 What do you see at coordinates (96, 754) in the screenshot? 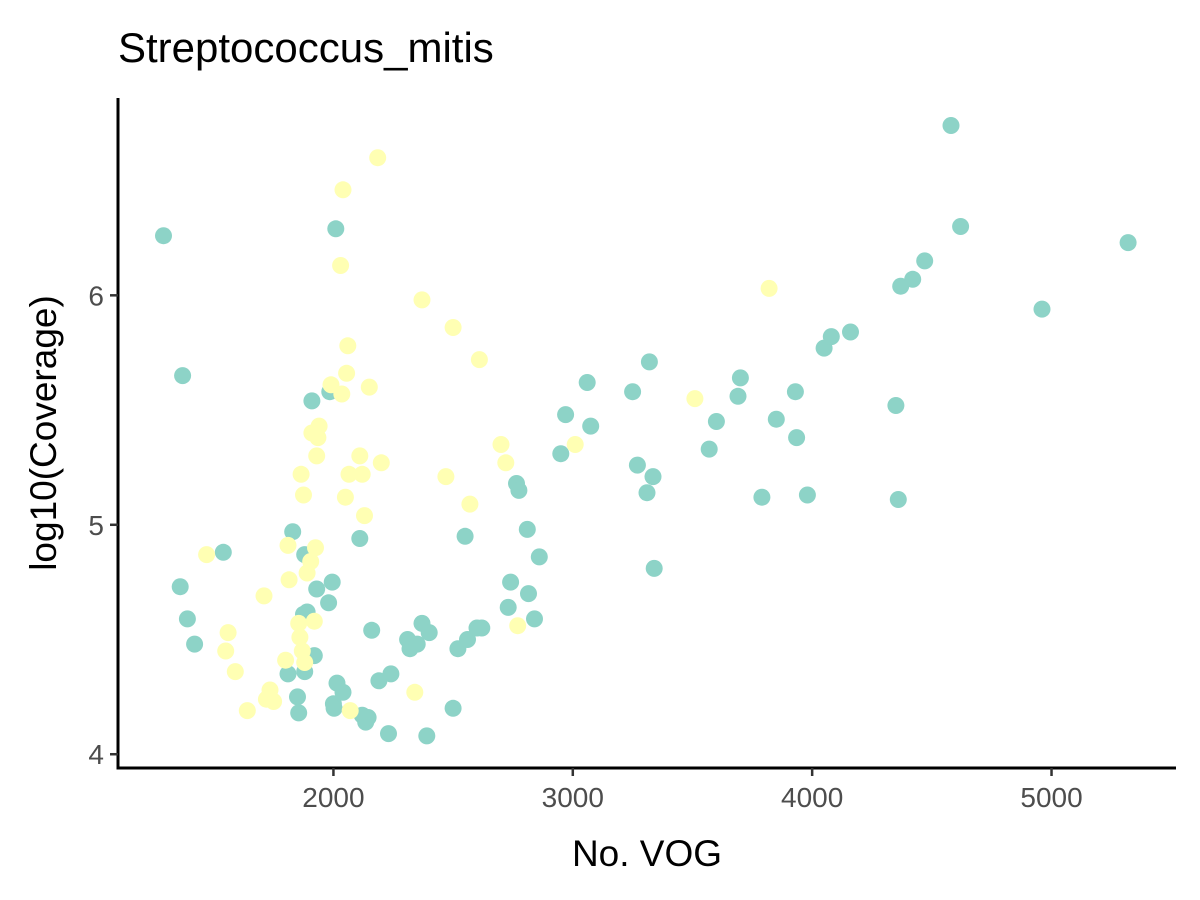
I see `y-tick-label: 4` at bounding box center [96, 754].